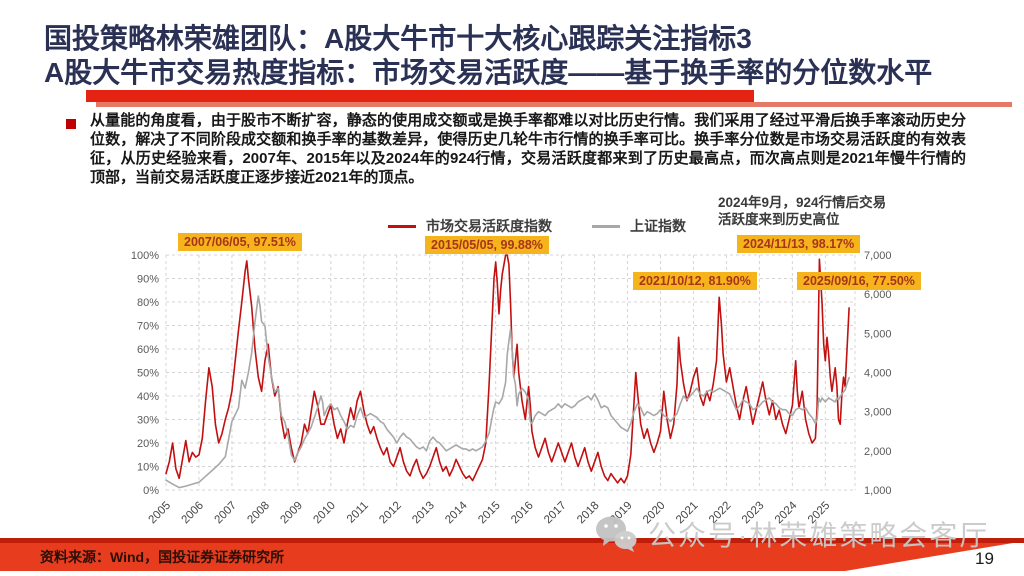 The height and width of the screenshot is (576, 1024). What do you see at coordinates (819, 535) in the screenshot?
I see `watermark-text: 公众号·林荣雄策略会客厅` at bounding box center [819, 535].